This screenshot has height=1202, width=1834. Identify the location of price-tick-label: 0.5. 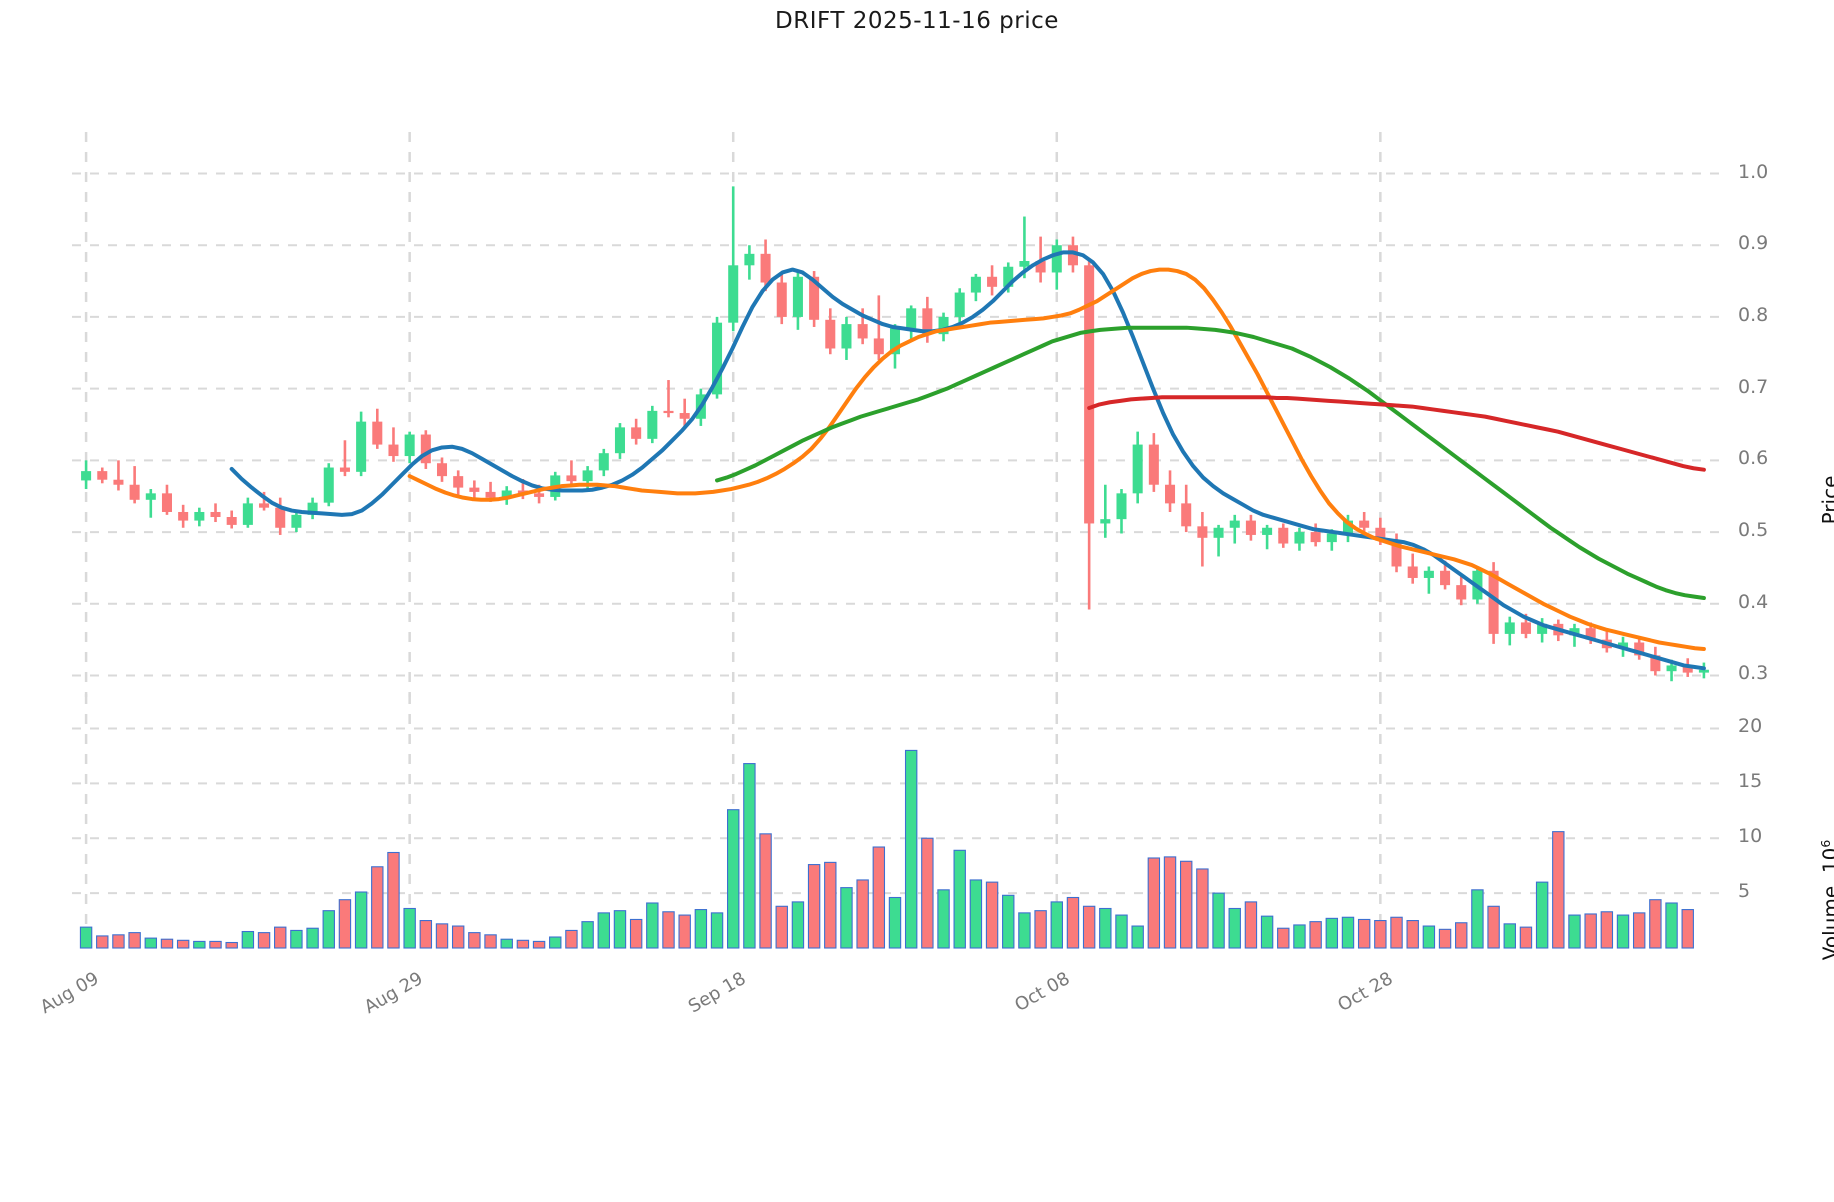
(1753, 530).